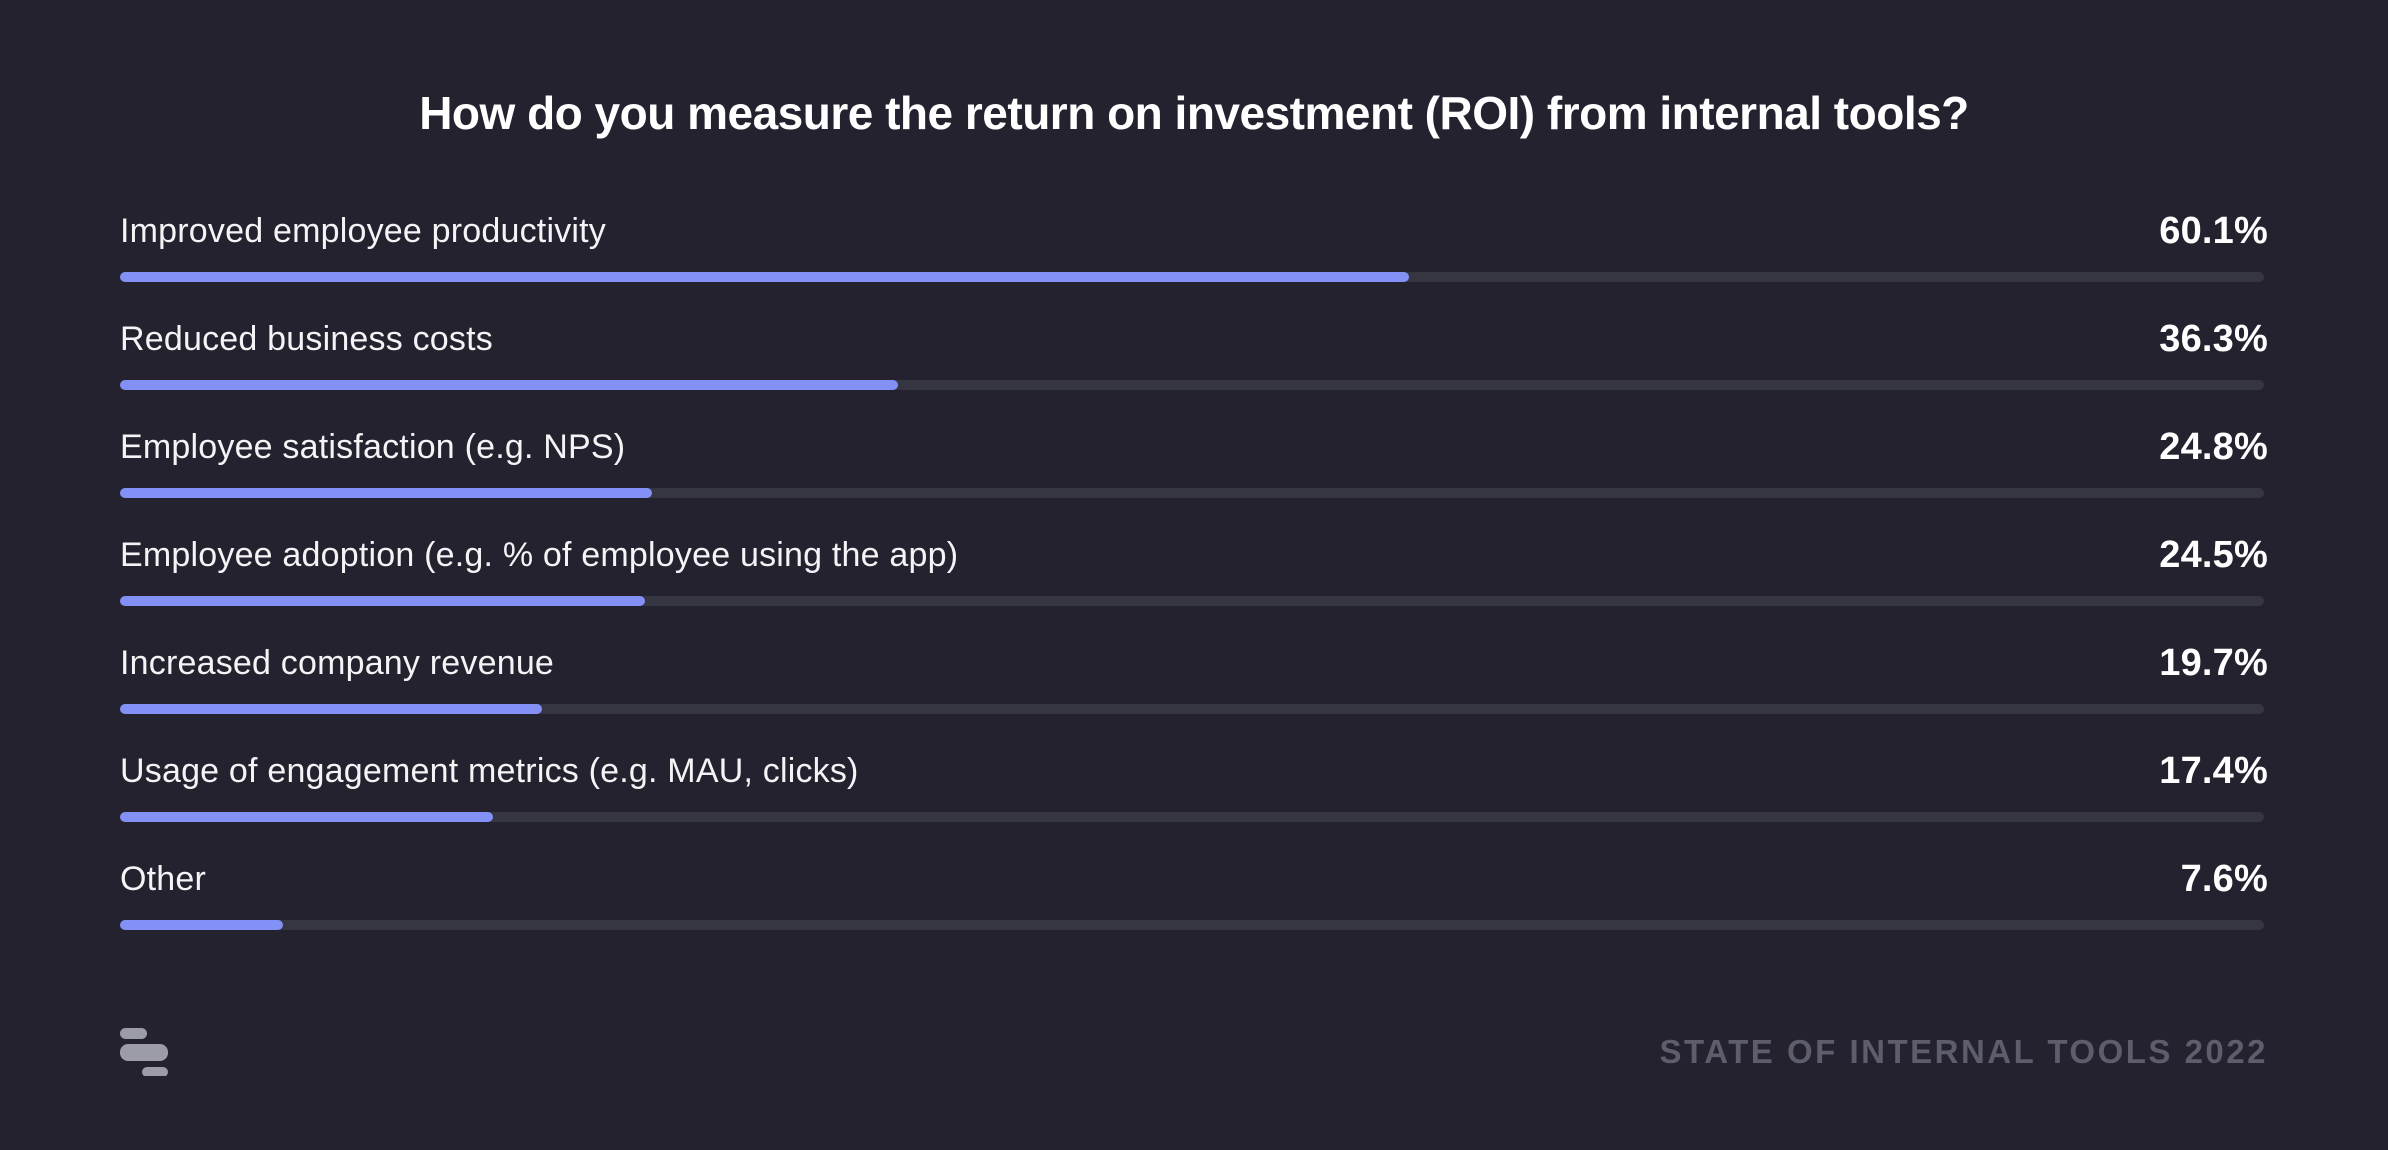 This screenshot has width=2388, height=1150. Describe the element at coordinates (1194, 692) in the screenshot. I see `table-row: Increased company revenue 19.7%` at that location.